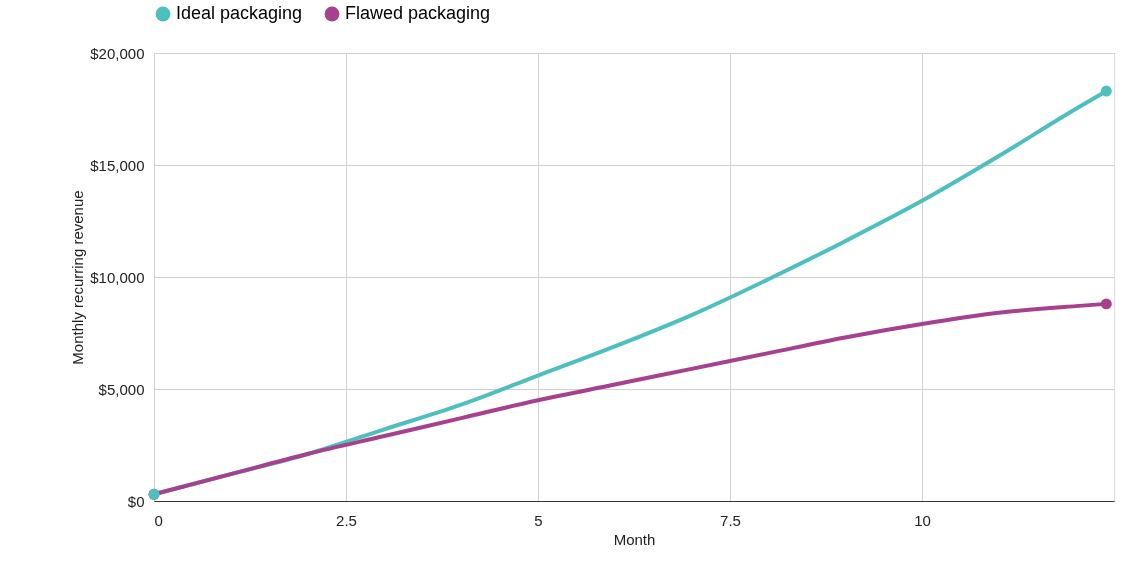  Describe the element at coordinates (78, 277) in the screenshot. I see `y-axis-title: Monthly recurring revenue` at that location.